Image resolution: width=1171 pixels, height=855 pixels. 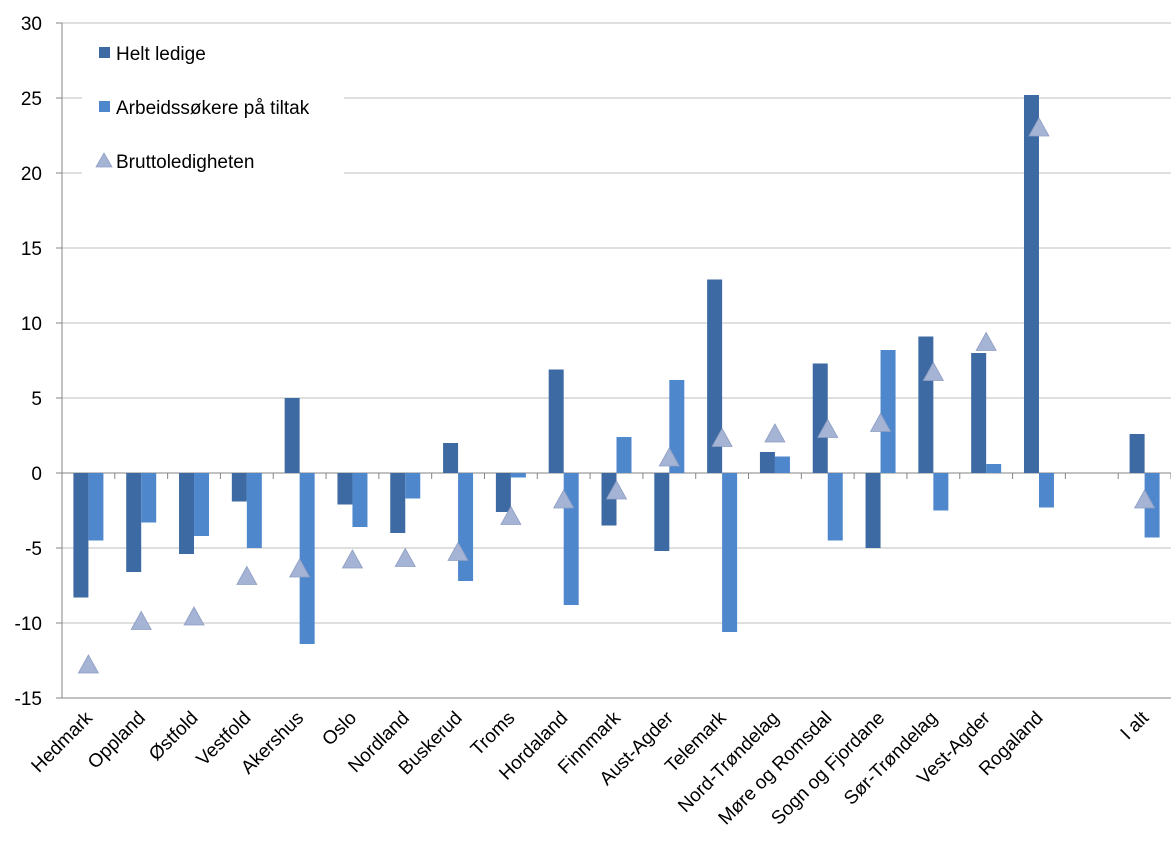 I want to click on bar-helt-ledige-telemark, so click(x=715, y=376).